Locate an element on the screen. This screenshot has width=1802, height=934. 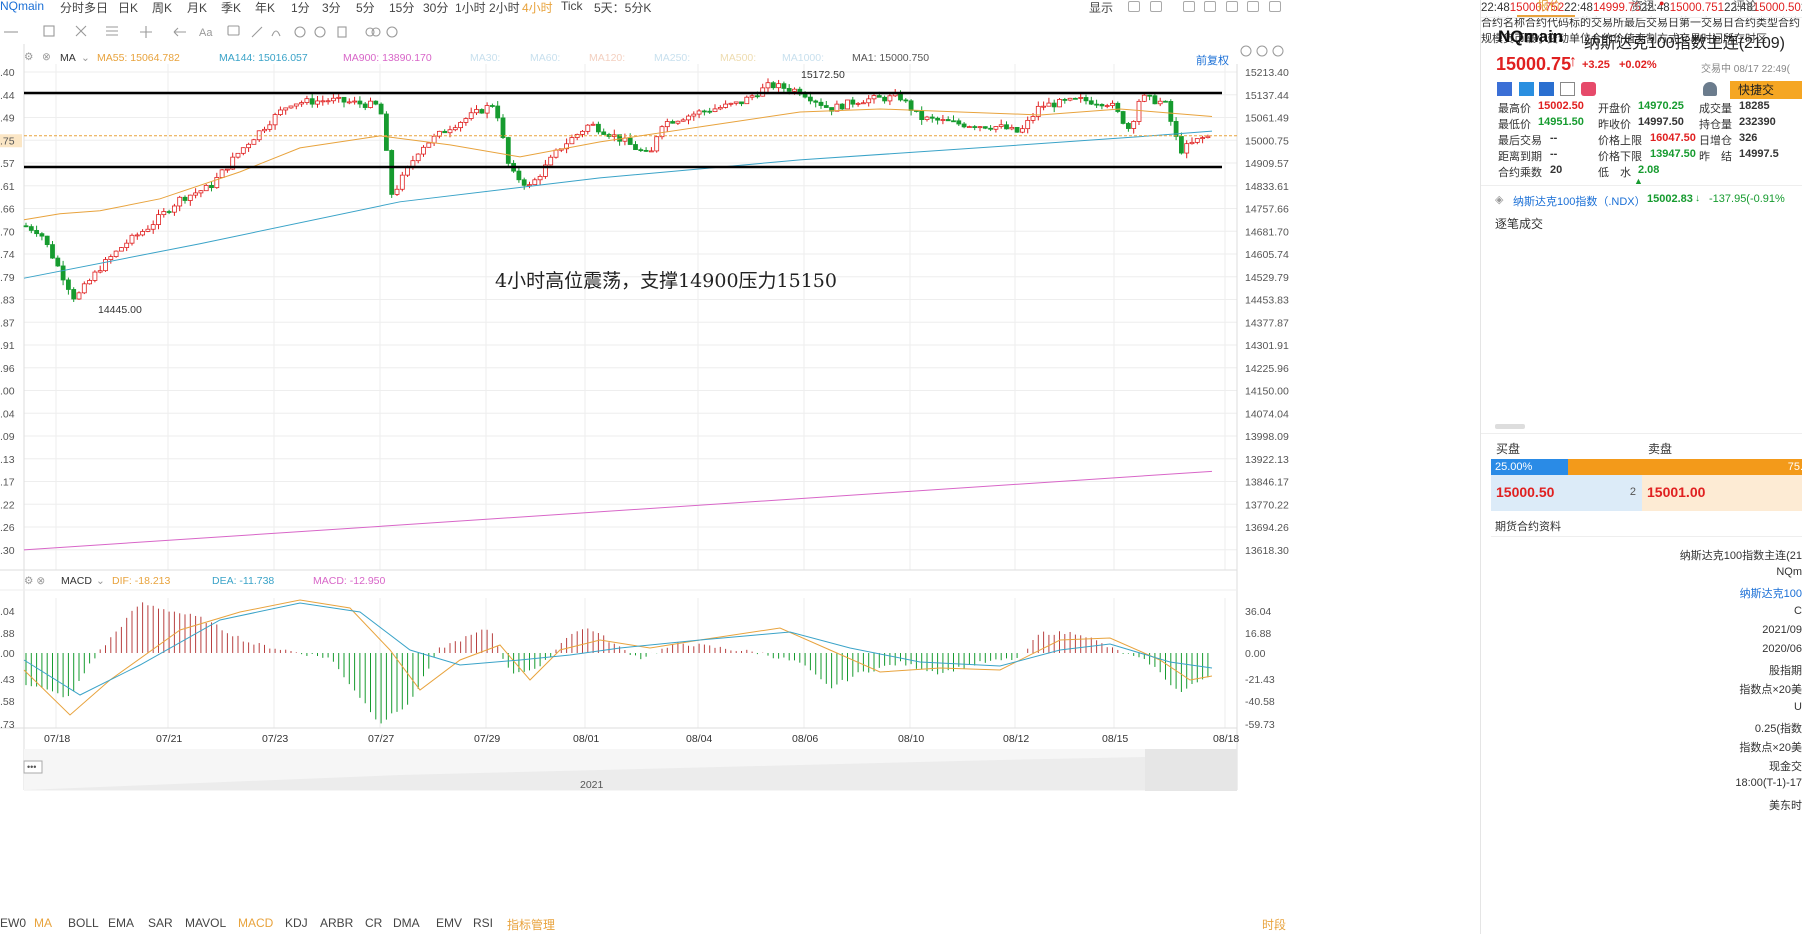
layout-icon is located at coordinates (1156, 6).